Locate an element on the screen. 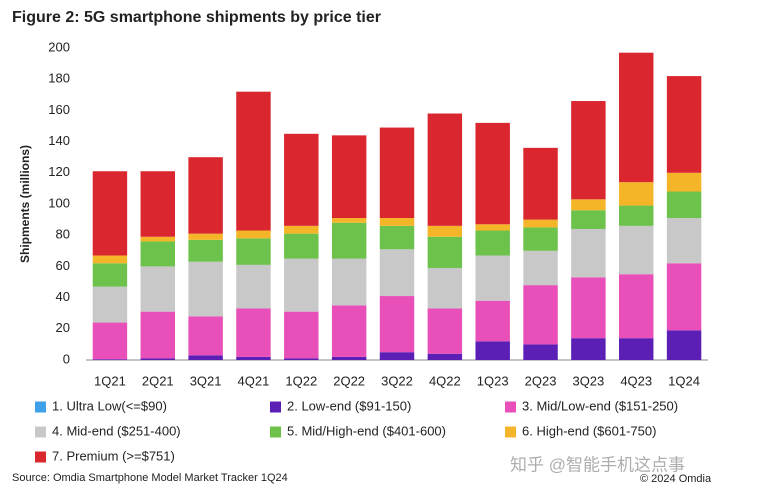 The image size is (763, 500). x-tick-label: 2Q21 is located at coordinates (158, 380).